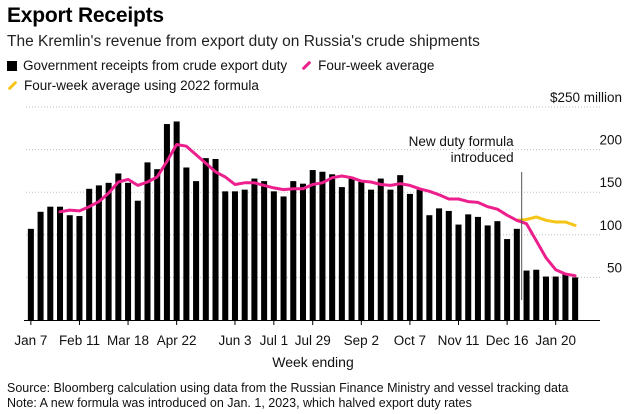 Image resolution: width=637 pixels, height=414 pixels. I want to click on x-tick-label-49: Dec 16, so click(507, 340).